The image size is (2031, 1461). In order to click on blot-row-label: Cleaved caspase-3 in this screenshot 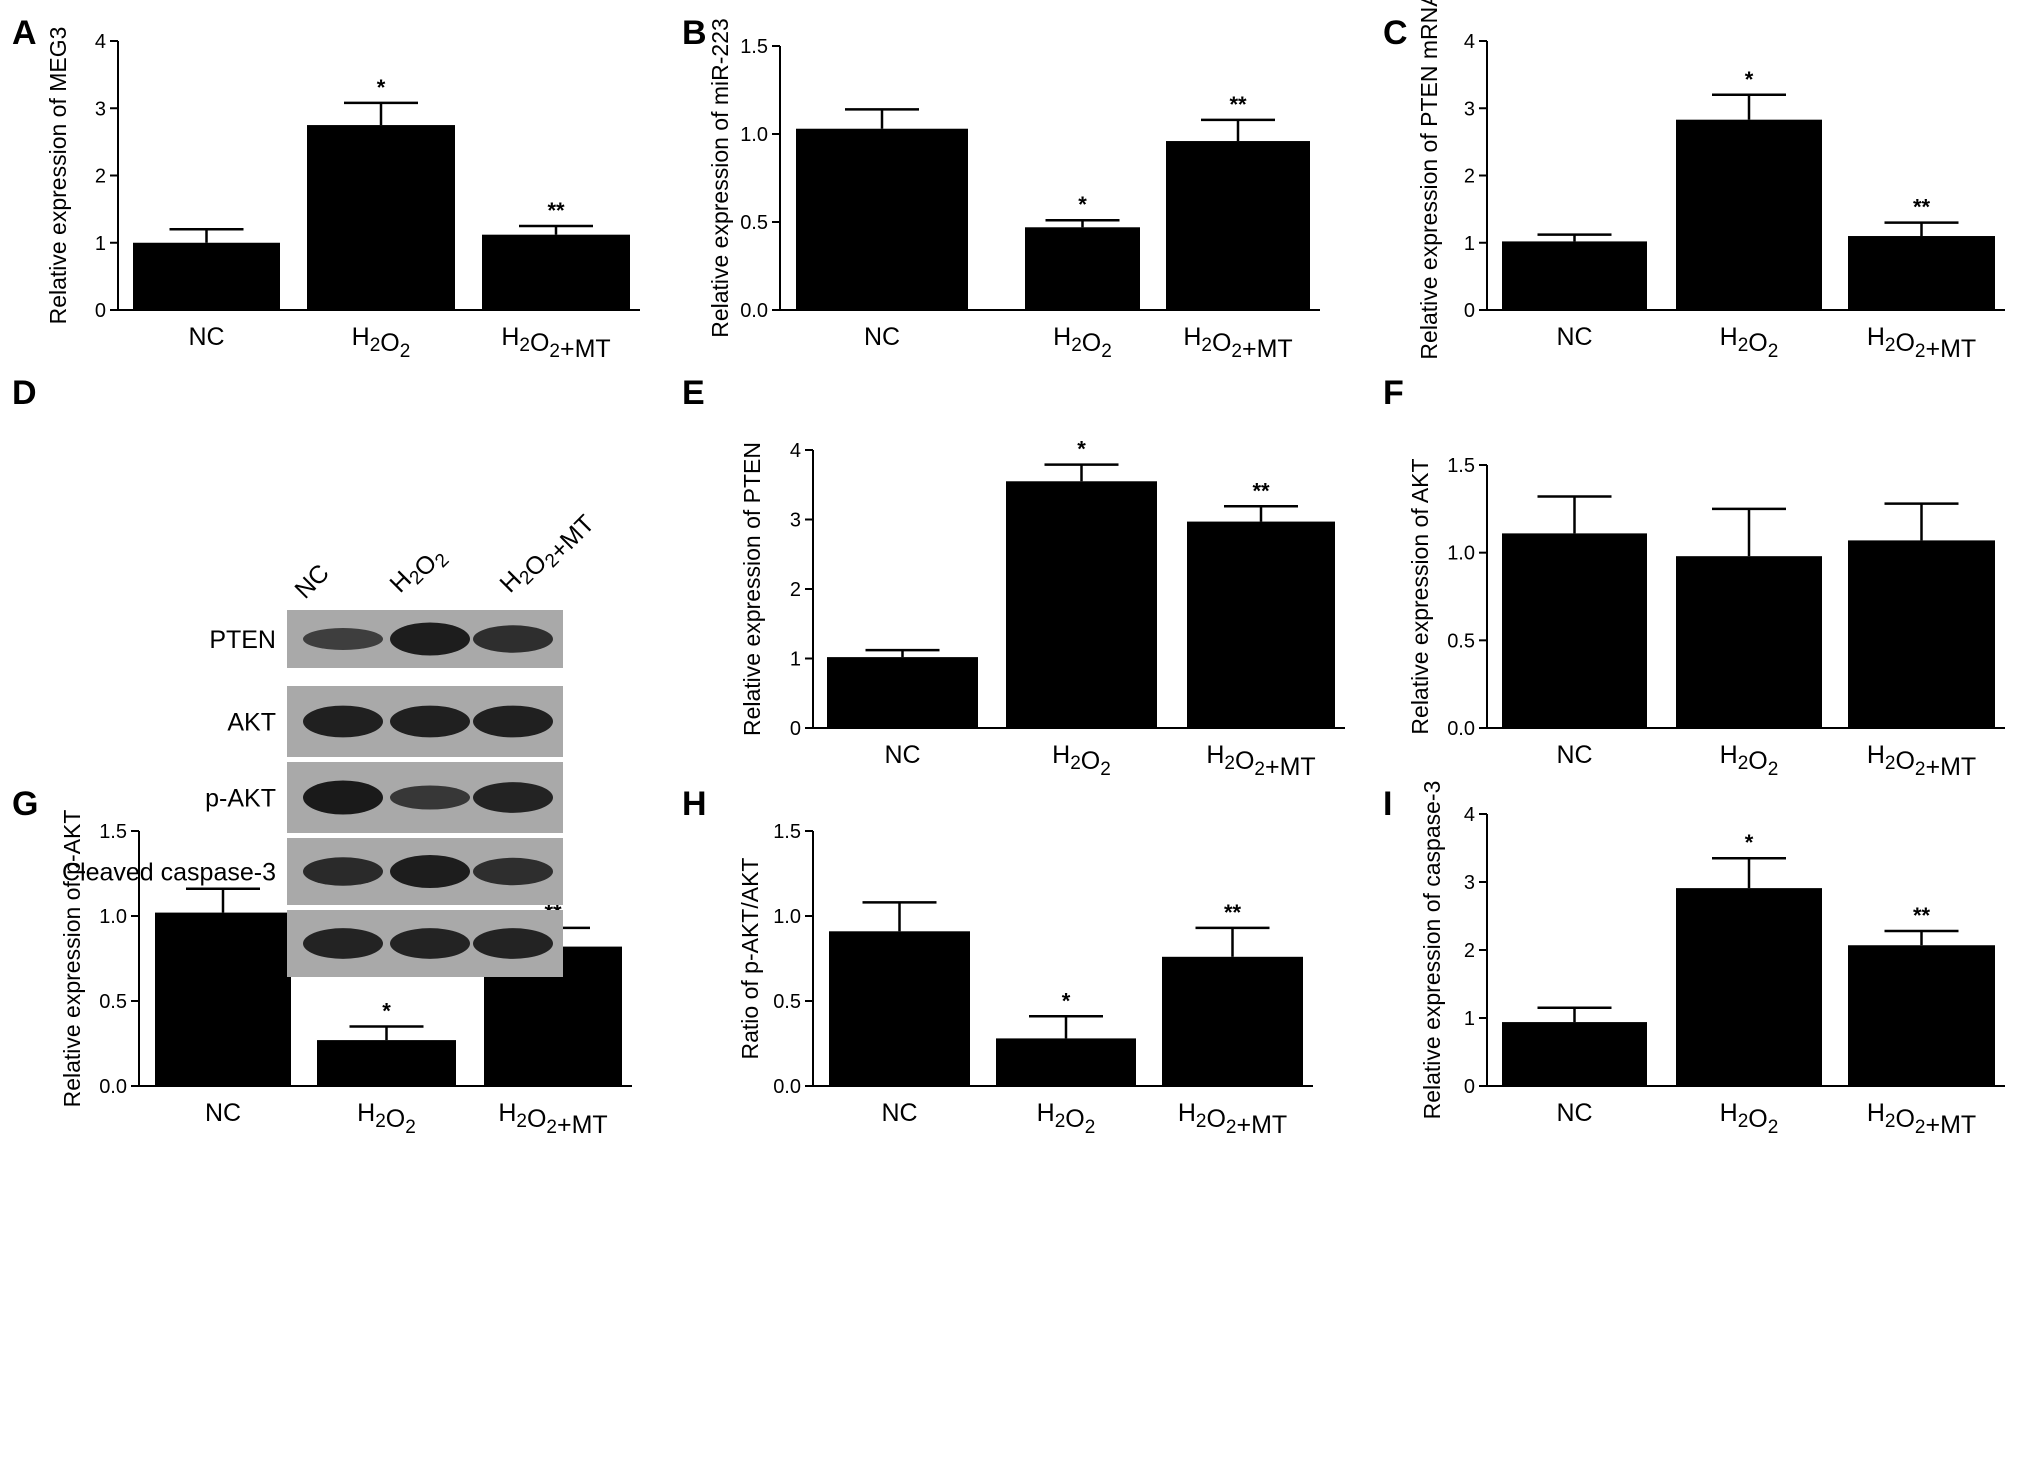, I will do `click(169, 873)`.